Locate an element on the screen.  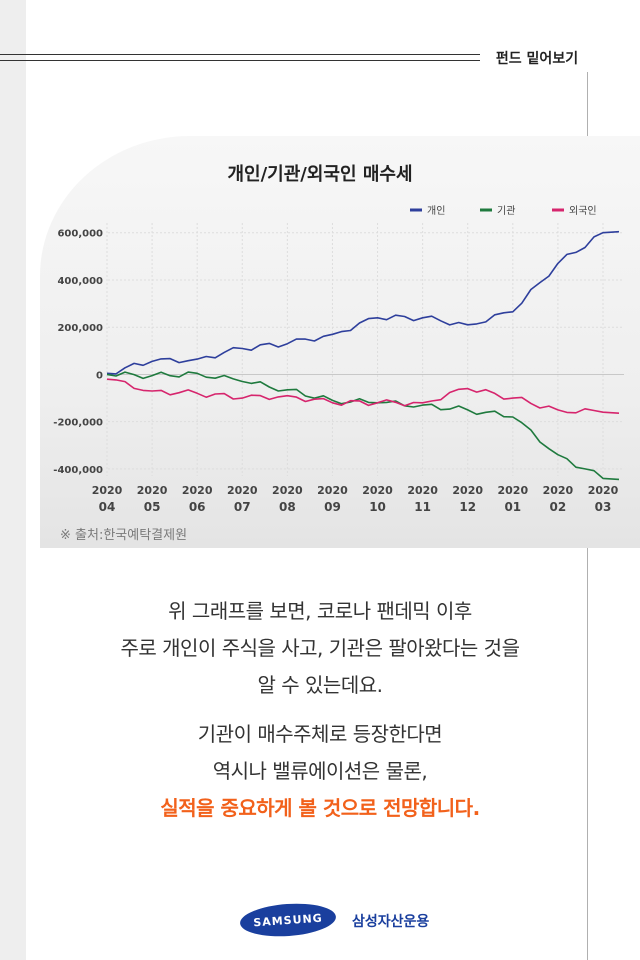
body-line: 주로 개인이 주식을 사고, 기관은 팔아왔다는 것을 is located at coordinates (320, 648).